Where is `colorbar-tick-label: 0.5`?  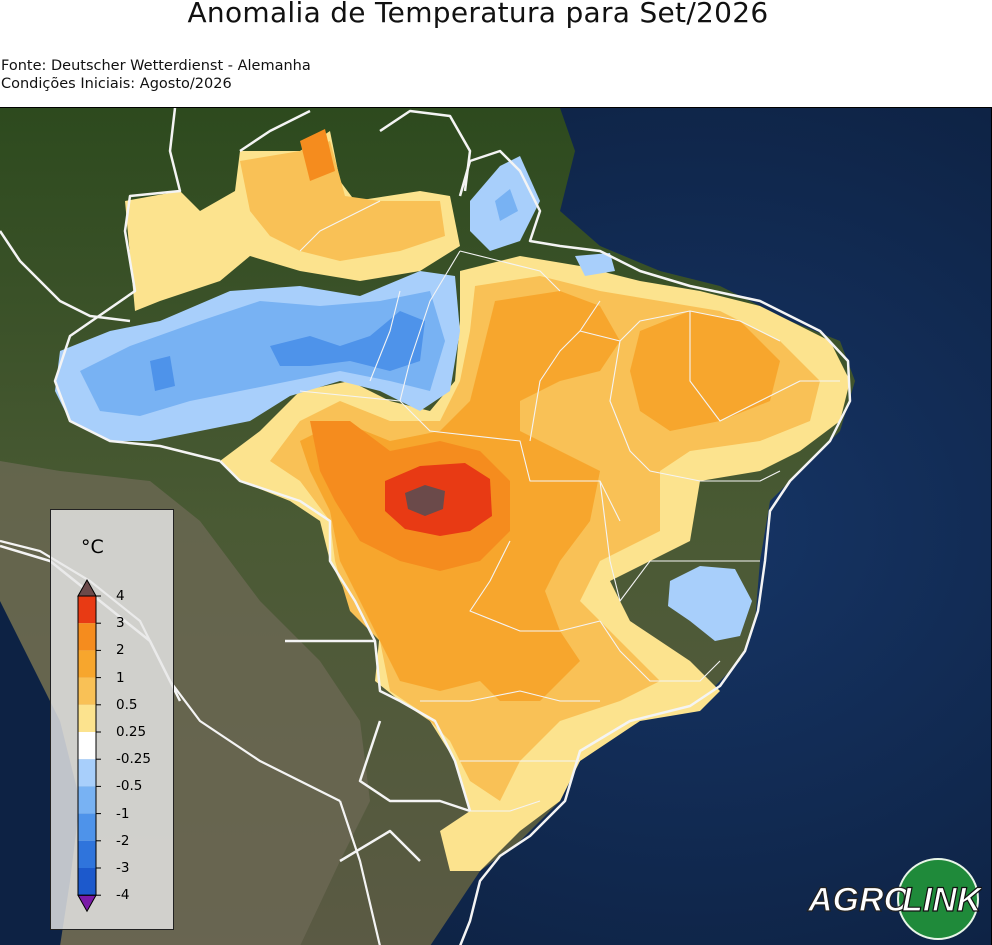
colorbar-tick-label: 0.5 is located at coordinates (127, 704).